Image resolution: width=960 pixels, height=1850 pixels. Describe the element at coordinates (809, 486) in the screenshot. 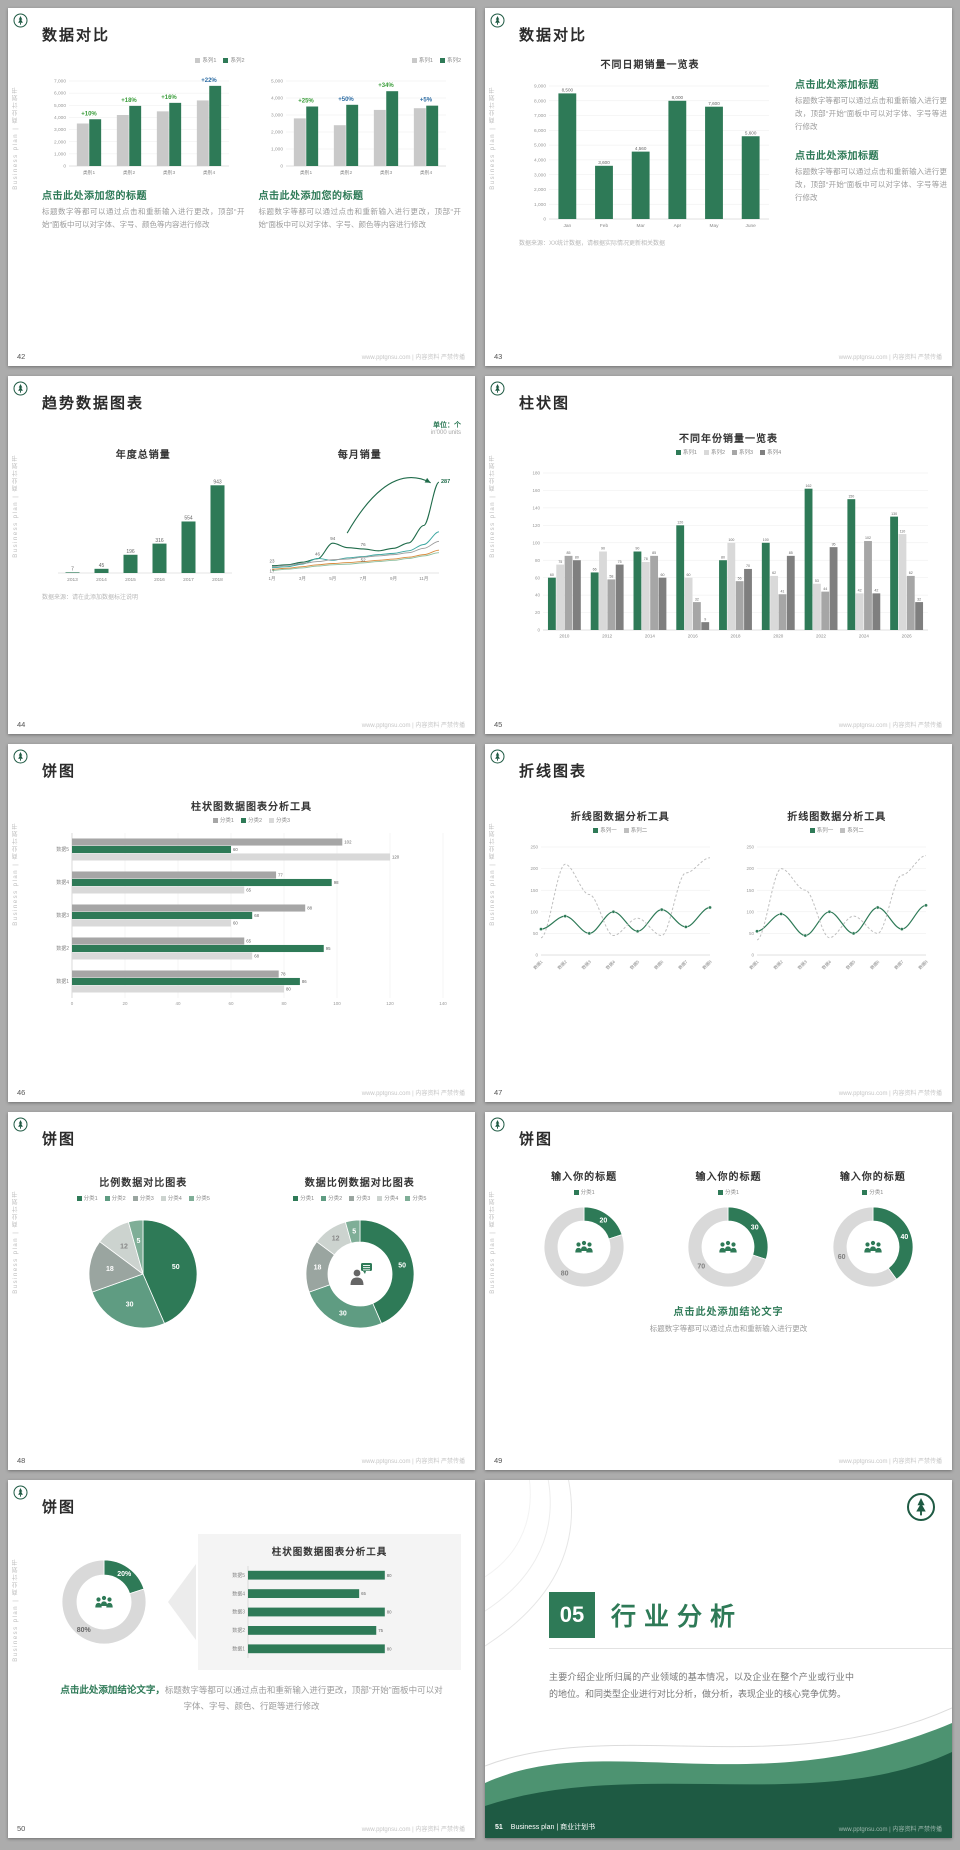

I see `svg-text: 162` at that location.